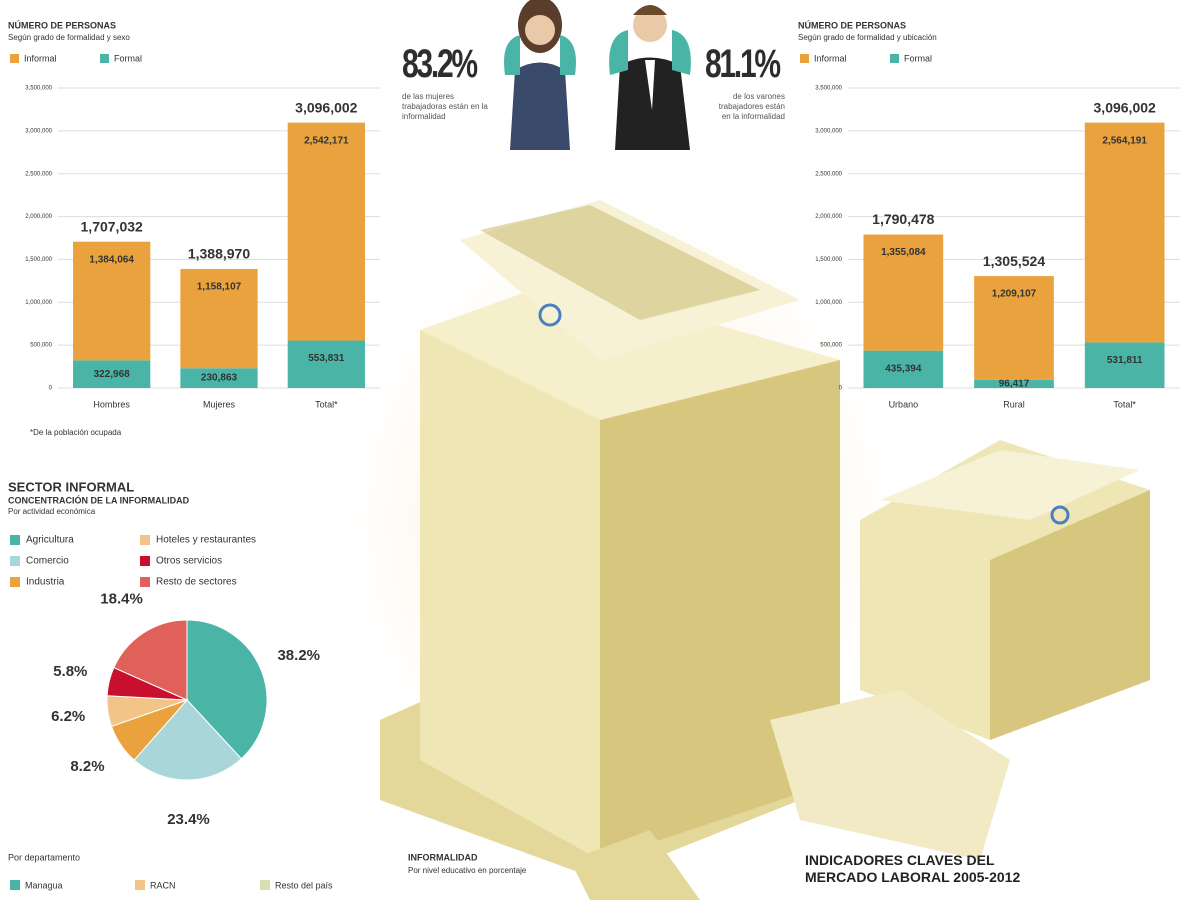 This screenshot has width=1200, height=900. I want to click on y-tick-label: 2,000,000, so click(38, 217).